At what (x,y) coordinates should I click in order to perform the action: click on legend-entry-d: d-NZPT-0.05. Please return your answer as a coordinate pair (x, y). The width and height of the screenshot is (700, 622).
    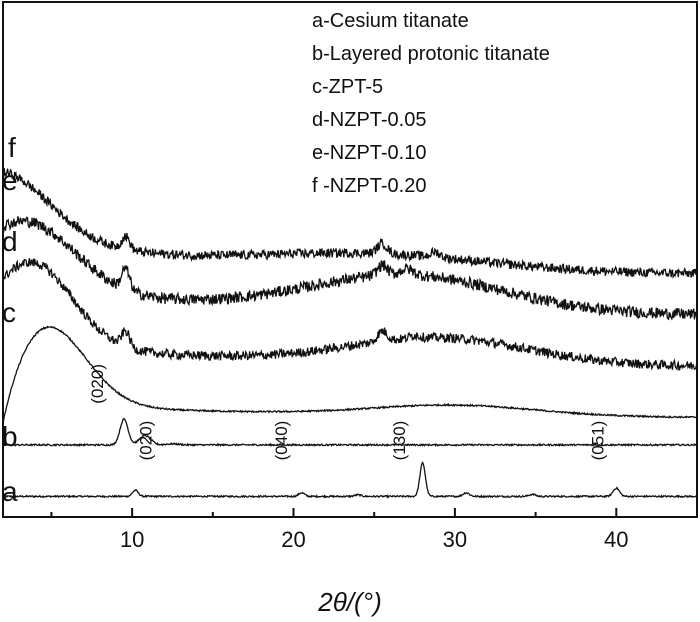
    Looking at the image, I should click on (369, 120).